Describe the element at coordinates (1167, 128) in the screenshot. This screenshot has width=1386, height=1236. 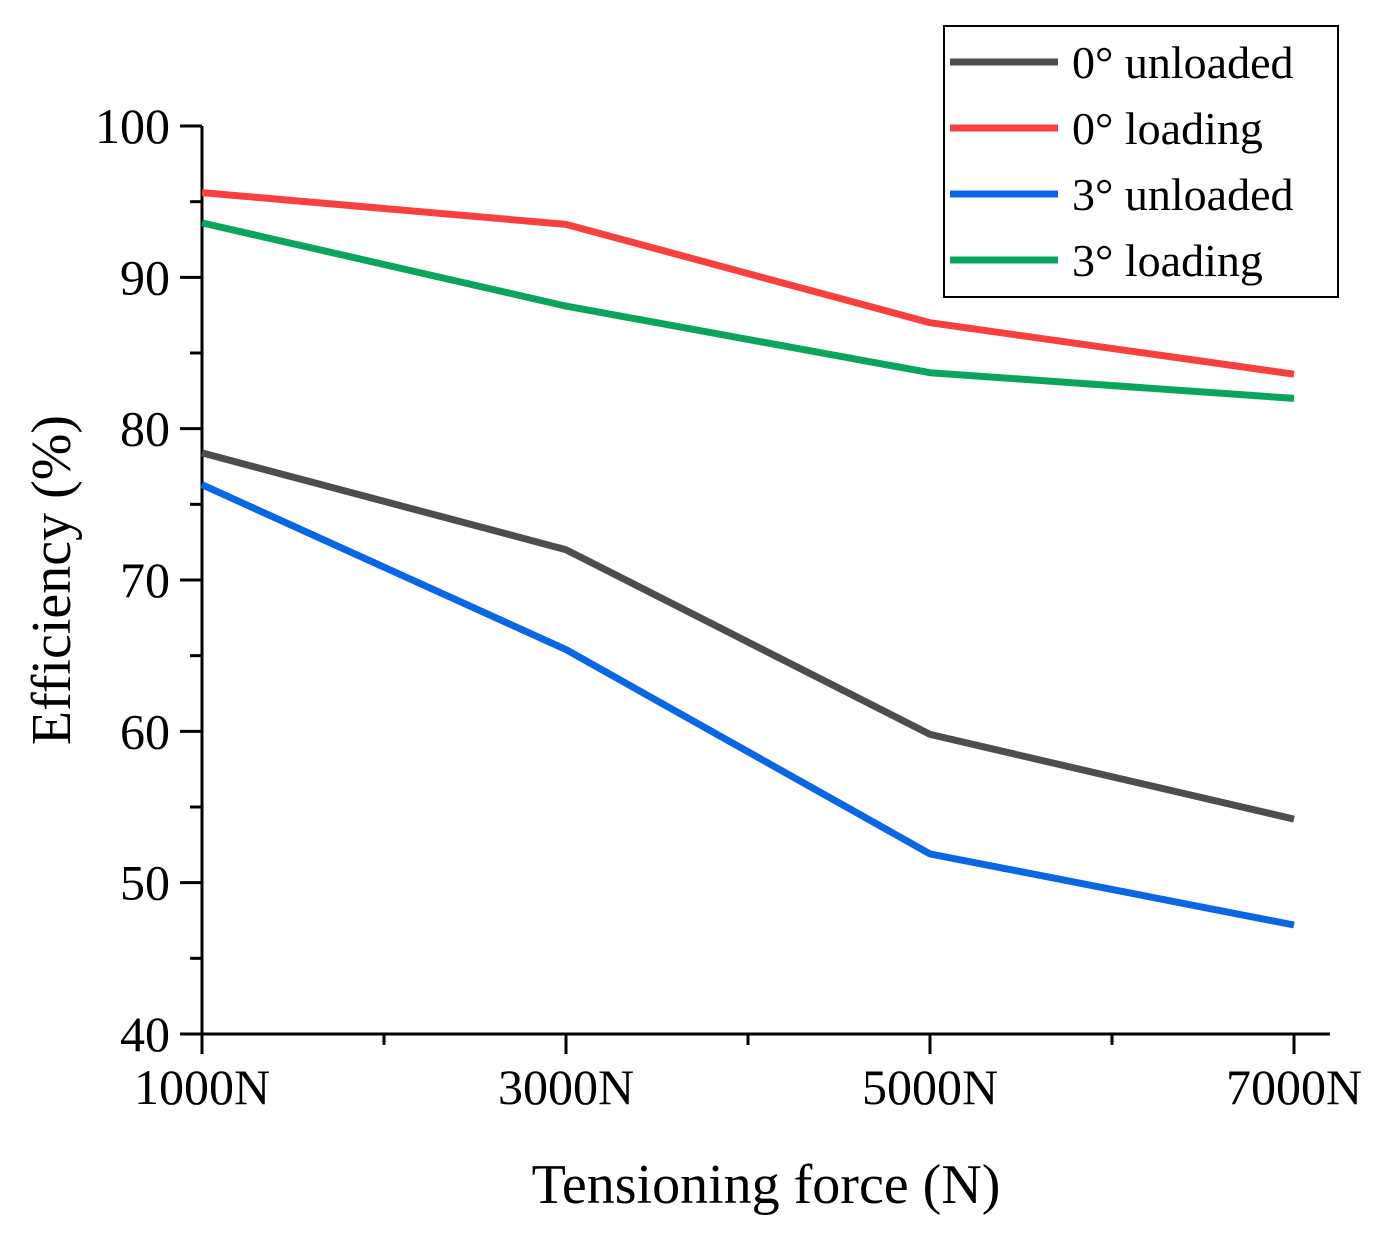
I see `legend-label: 0° loading` at that location.